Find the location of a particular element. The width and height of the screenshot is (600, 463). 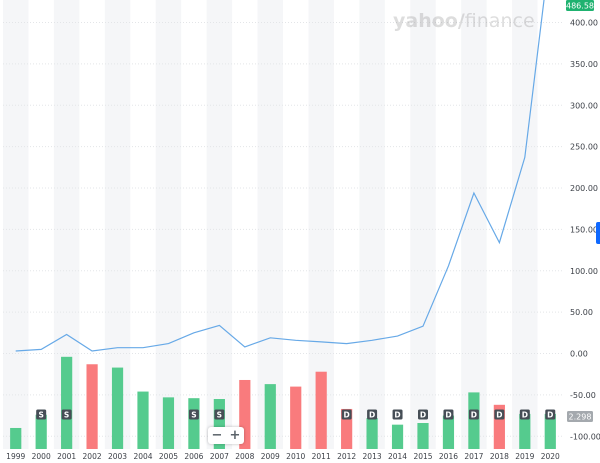

x-tick-label: 2018 is located at coordinates (499, 456).